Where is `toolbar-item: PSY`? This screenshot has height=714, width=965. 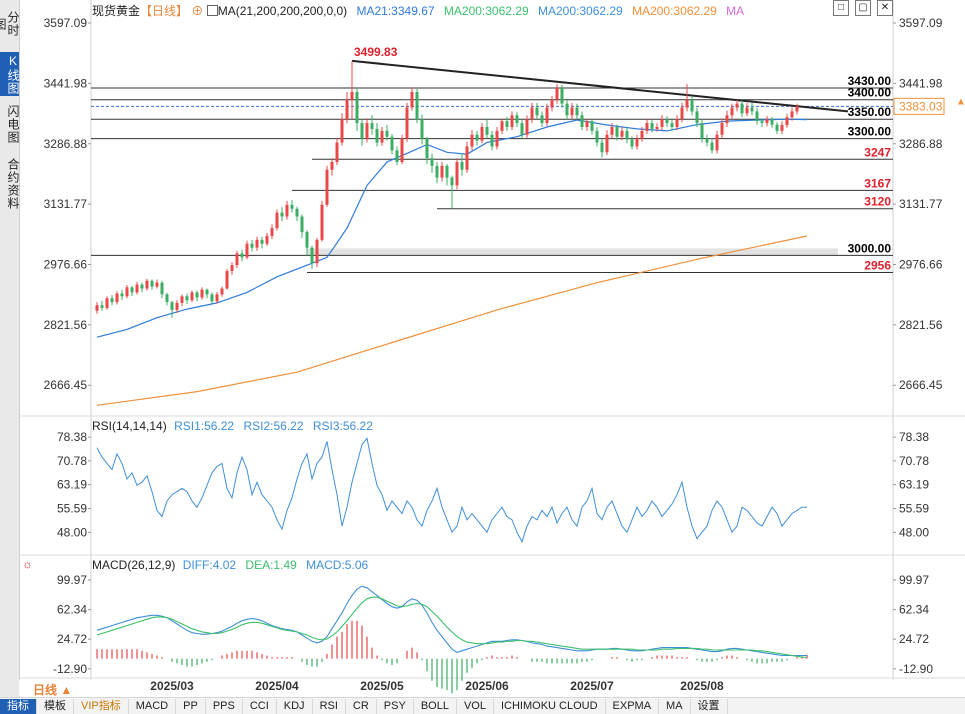 toolbar-item: PSY is located at coordinates (395, 706).